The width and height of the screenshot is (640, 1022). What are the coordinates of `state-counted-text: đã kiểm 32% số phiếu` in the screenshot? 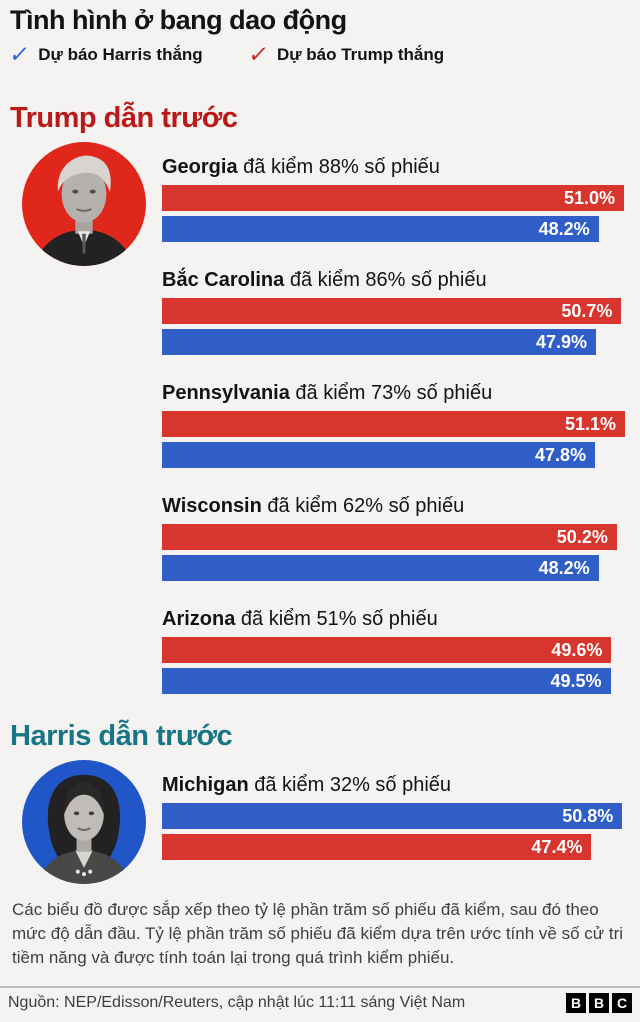 It's located at (353, 785).